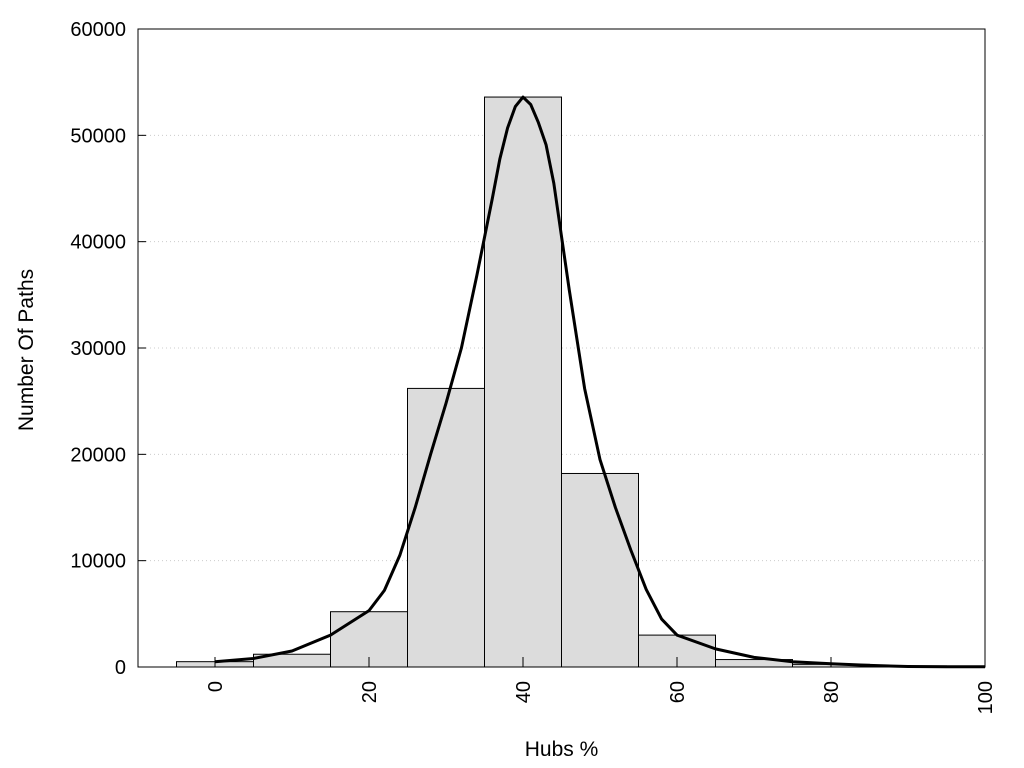 The image size is (1024, 768). Describe the element at coordinates (370, 692) in the screenshot. I see `x-tick-label: 20` at that location.